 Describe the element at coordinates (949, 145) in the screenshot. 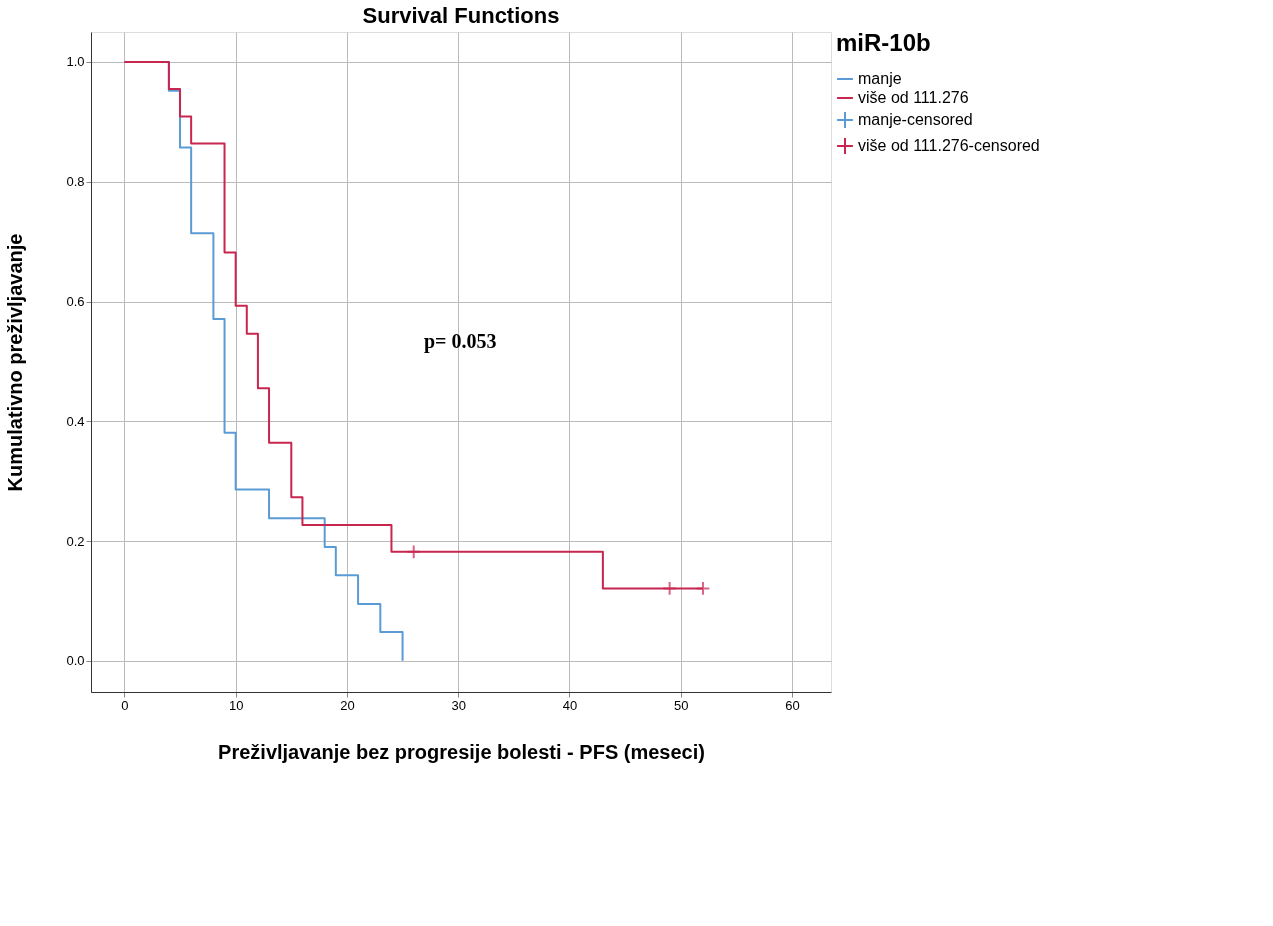

I see `legend-label: više od 111.276-censored` at that location.